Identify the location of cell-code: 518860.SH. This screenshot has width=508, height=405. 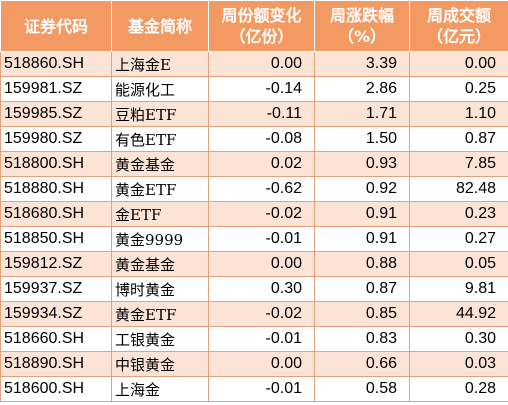
(56, 64).